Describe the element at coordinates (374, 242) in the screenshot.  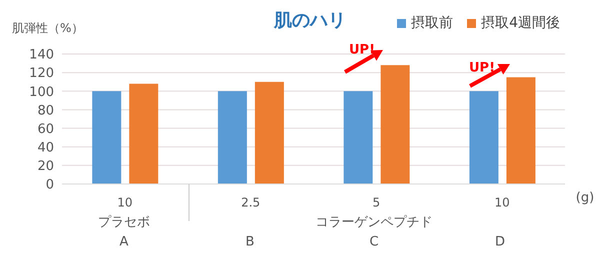
I see `text: C` at that location.